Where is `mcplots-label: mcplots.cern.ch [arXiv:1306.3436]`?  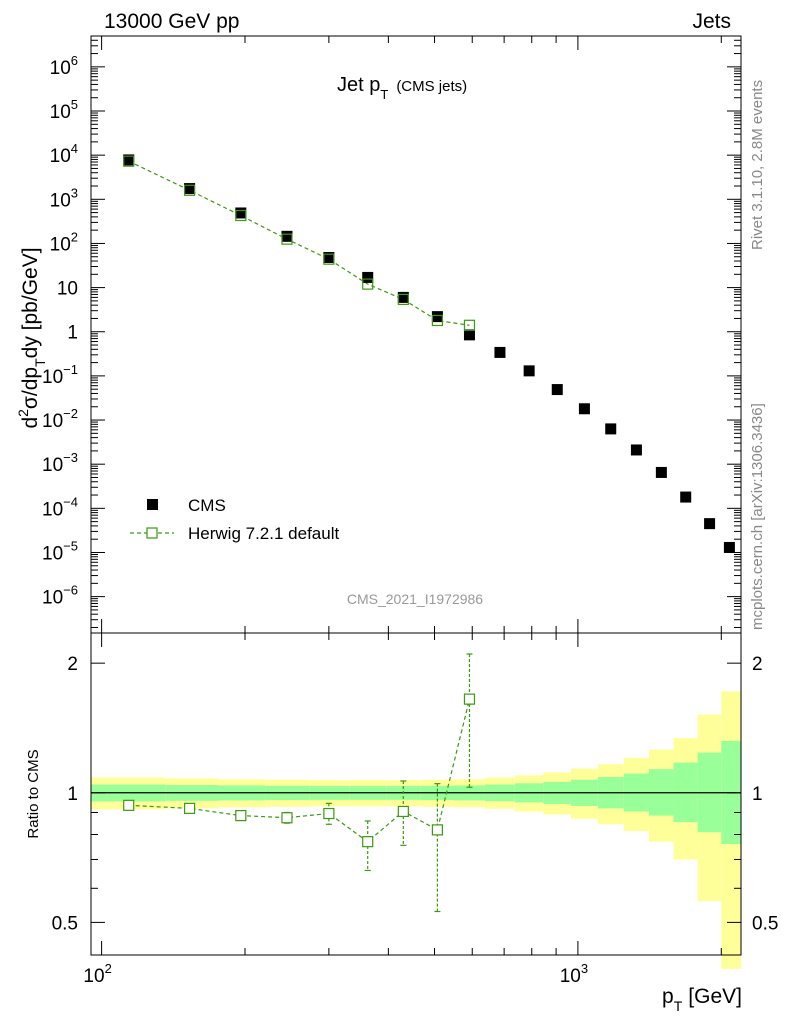 mcplots-label: mcplots.cern.ch [arXiv:1306.3436] is located at coordinates (757, 516).